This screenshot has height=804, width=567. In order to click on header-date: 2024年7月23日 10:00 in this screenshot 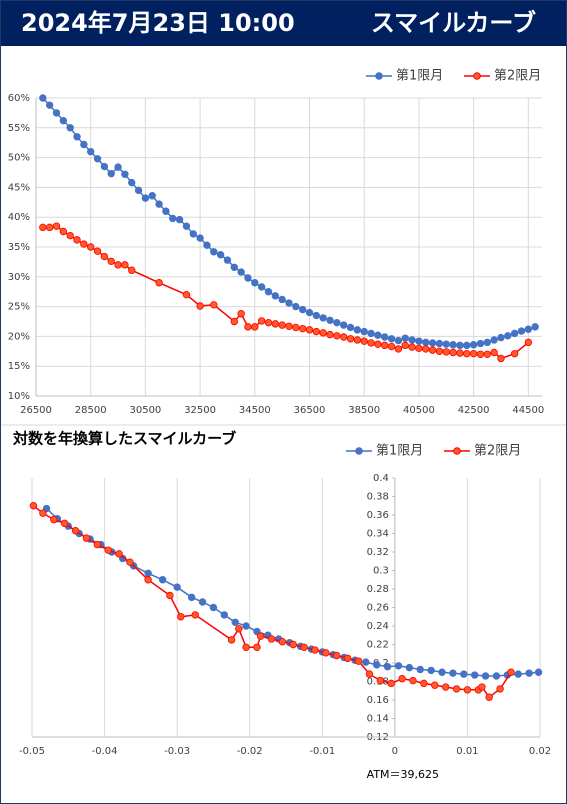, I will do `click(158, 23)`.